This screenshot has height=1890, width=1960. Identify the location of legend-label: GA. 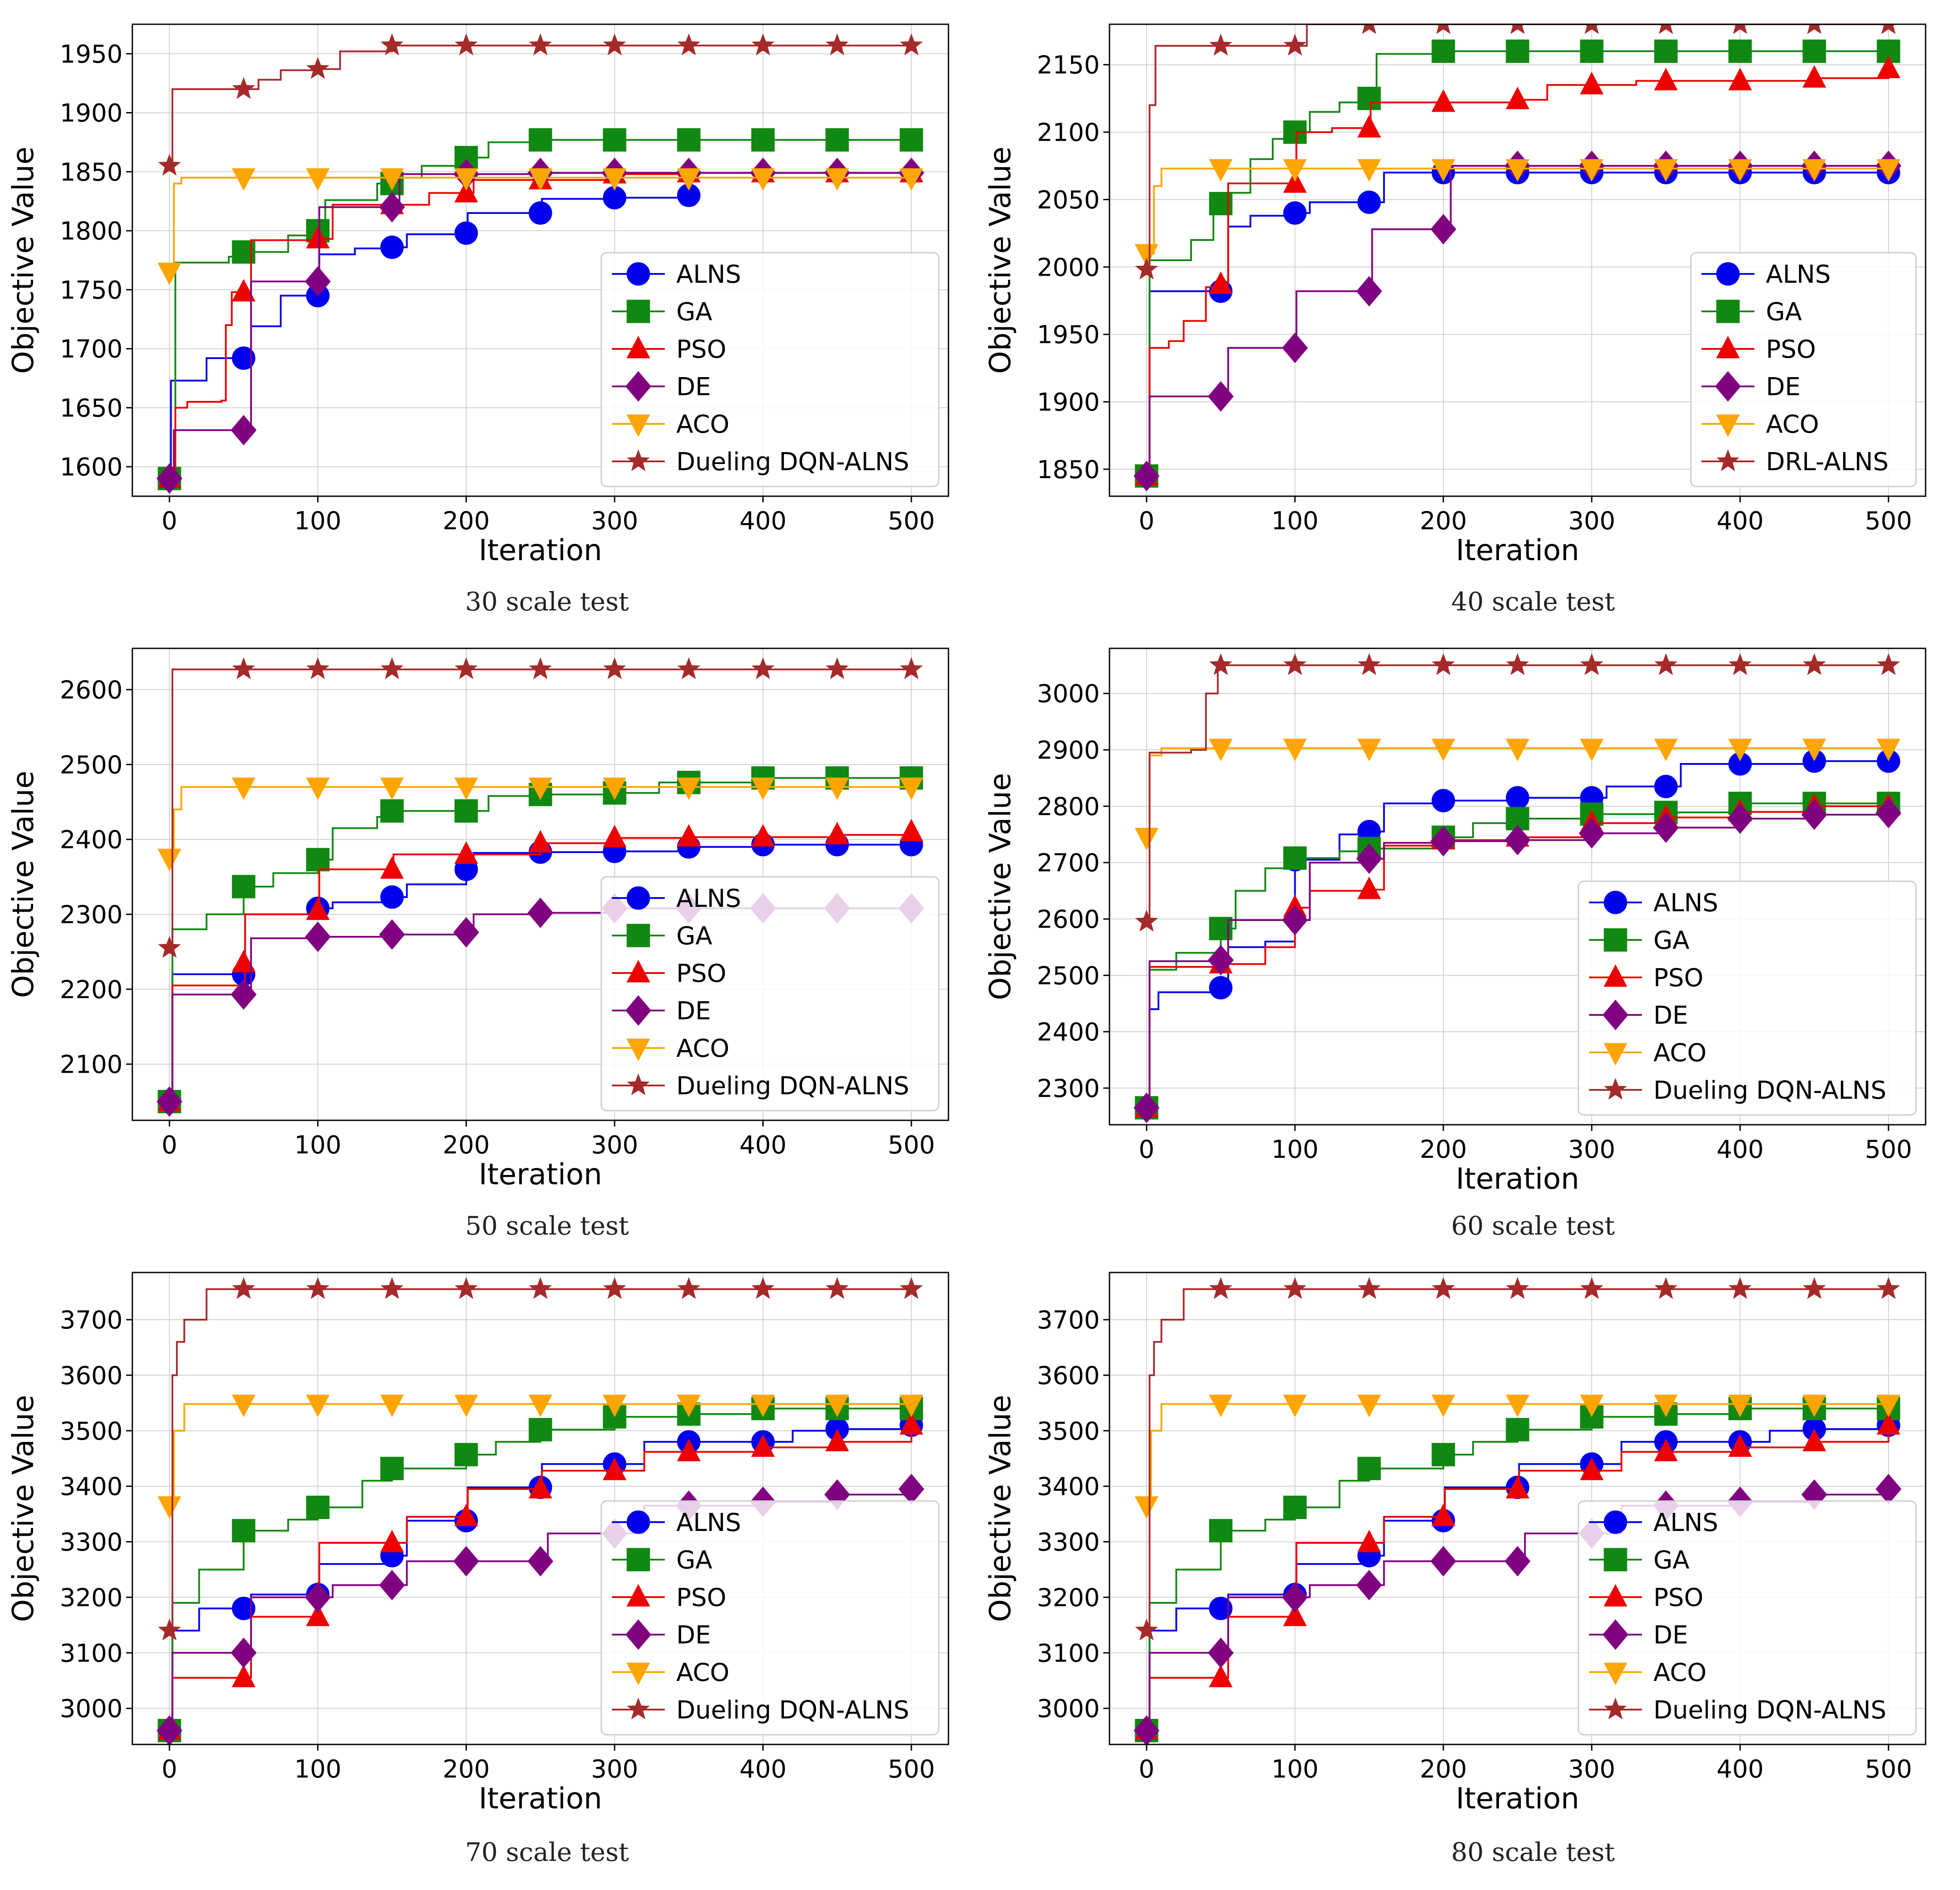
(1784, 312).